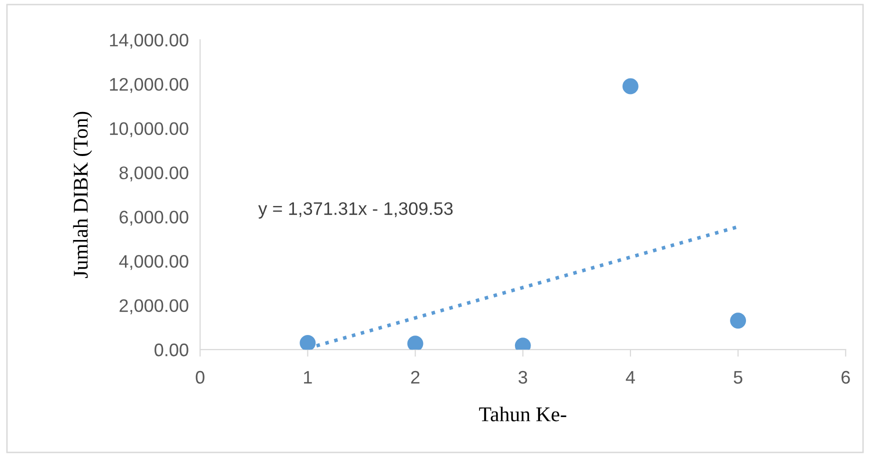 The height and width of the screenshot is (457, 870). What do you see at coordinates (149, 85) in the screenshot?
I see `y-tick-label: 12,000.00` at bounding box center [149, 85].